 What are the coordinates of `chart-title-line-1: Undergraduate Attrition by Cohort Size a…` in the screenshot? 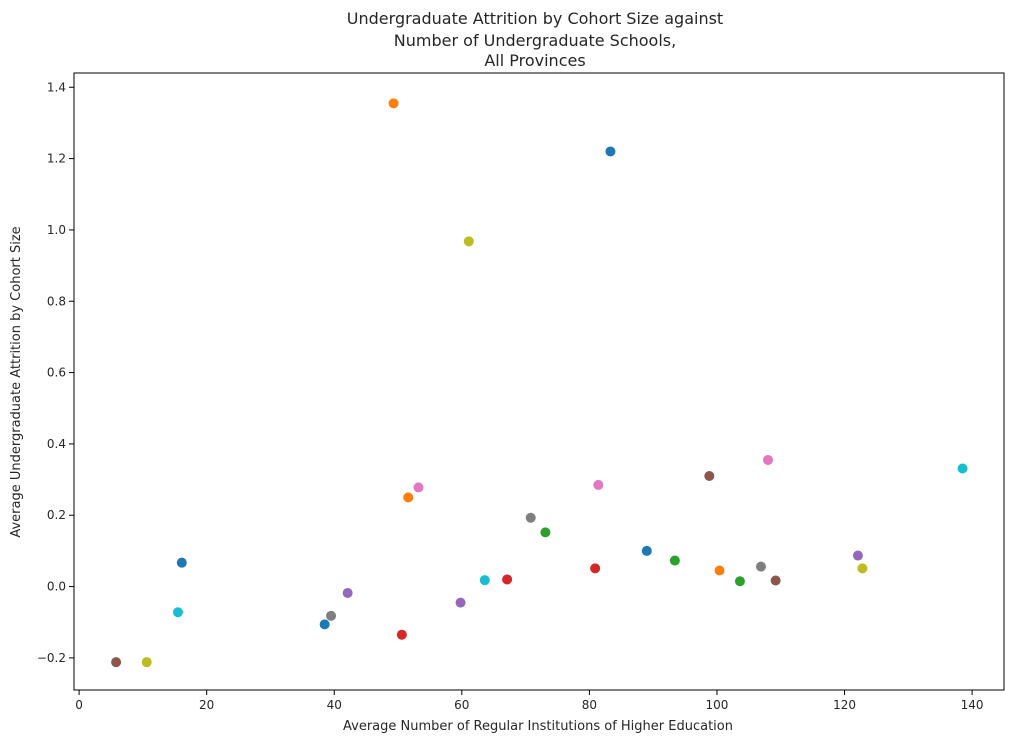 It's located at (535, 18).